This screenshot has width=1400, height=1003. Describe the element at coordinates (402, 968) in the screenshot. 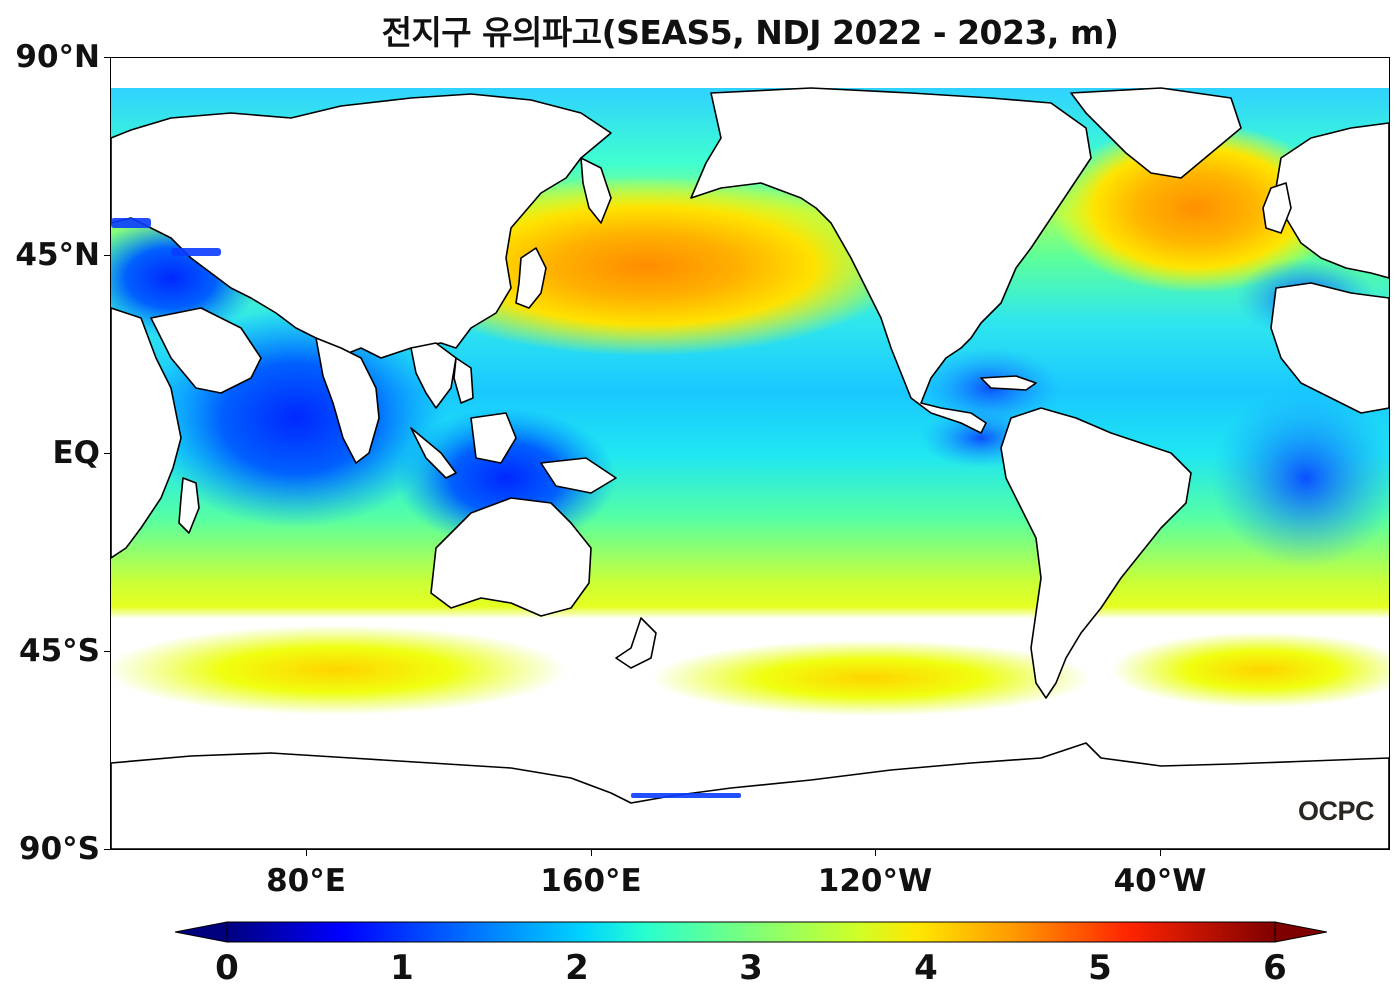

I see `colorbar-tick-1: 1` at that location.